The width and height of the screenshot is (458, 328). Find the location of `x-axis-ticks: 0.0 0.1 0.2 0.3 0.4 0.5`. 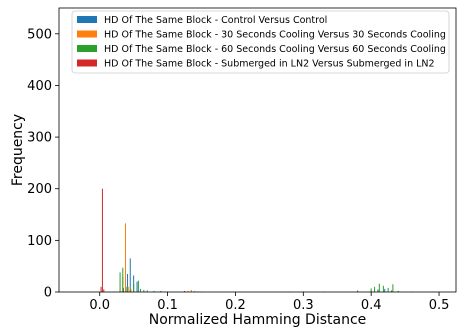

x-axis-ticks: 0.0 0.1 0.2 0.3 0.4 0.5 is located at coordinates (269, 302).